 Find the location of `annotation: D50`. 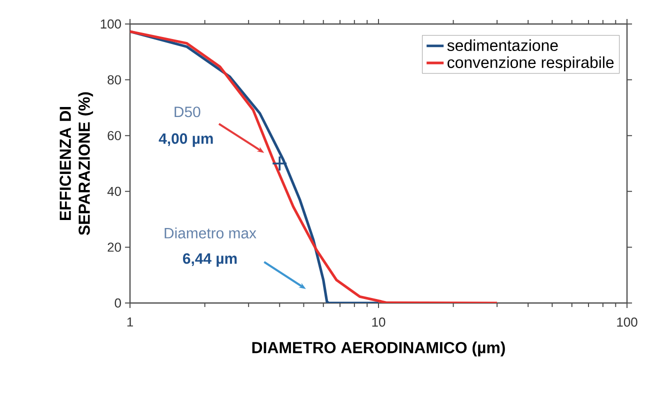

annotation: D50 is located at coordinates (187, 112).